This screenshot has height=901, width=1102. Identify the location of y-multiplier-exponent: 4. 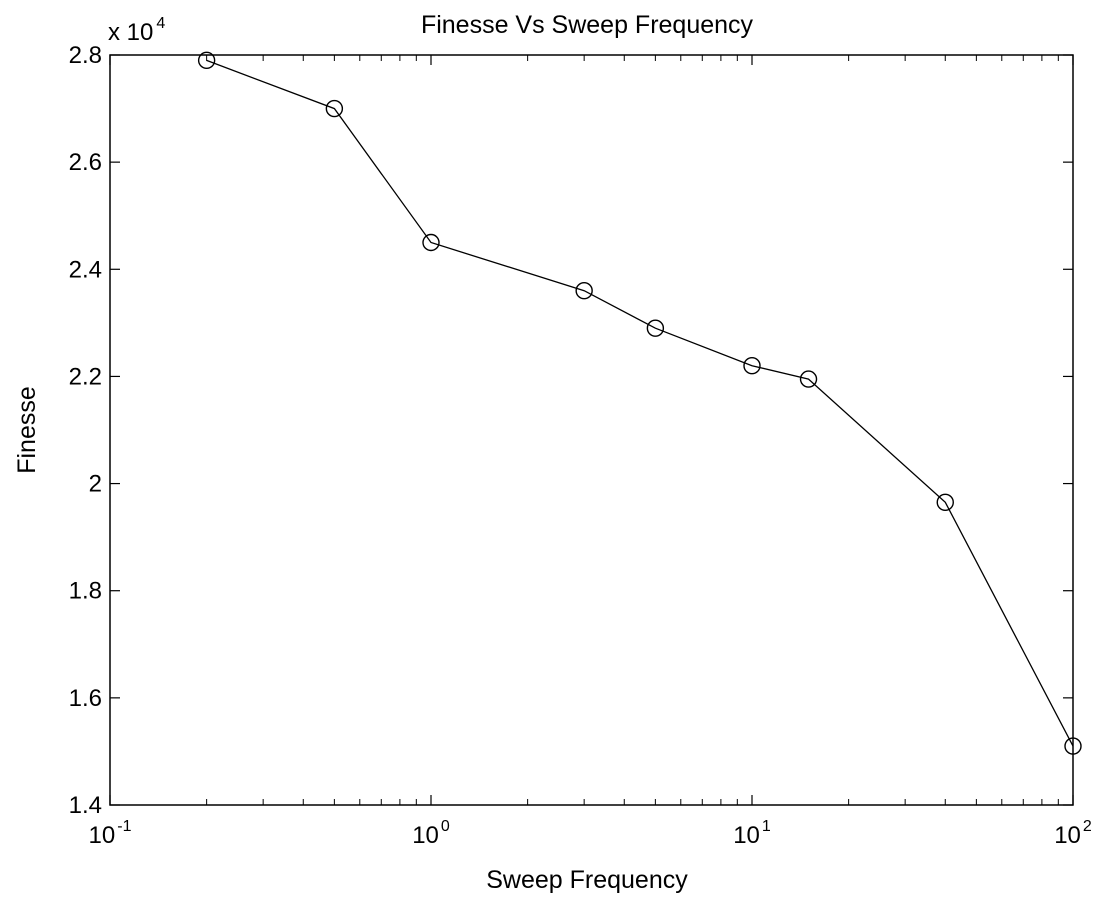
(160, 23).